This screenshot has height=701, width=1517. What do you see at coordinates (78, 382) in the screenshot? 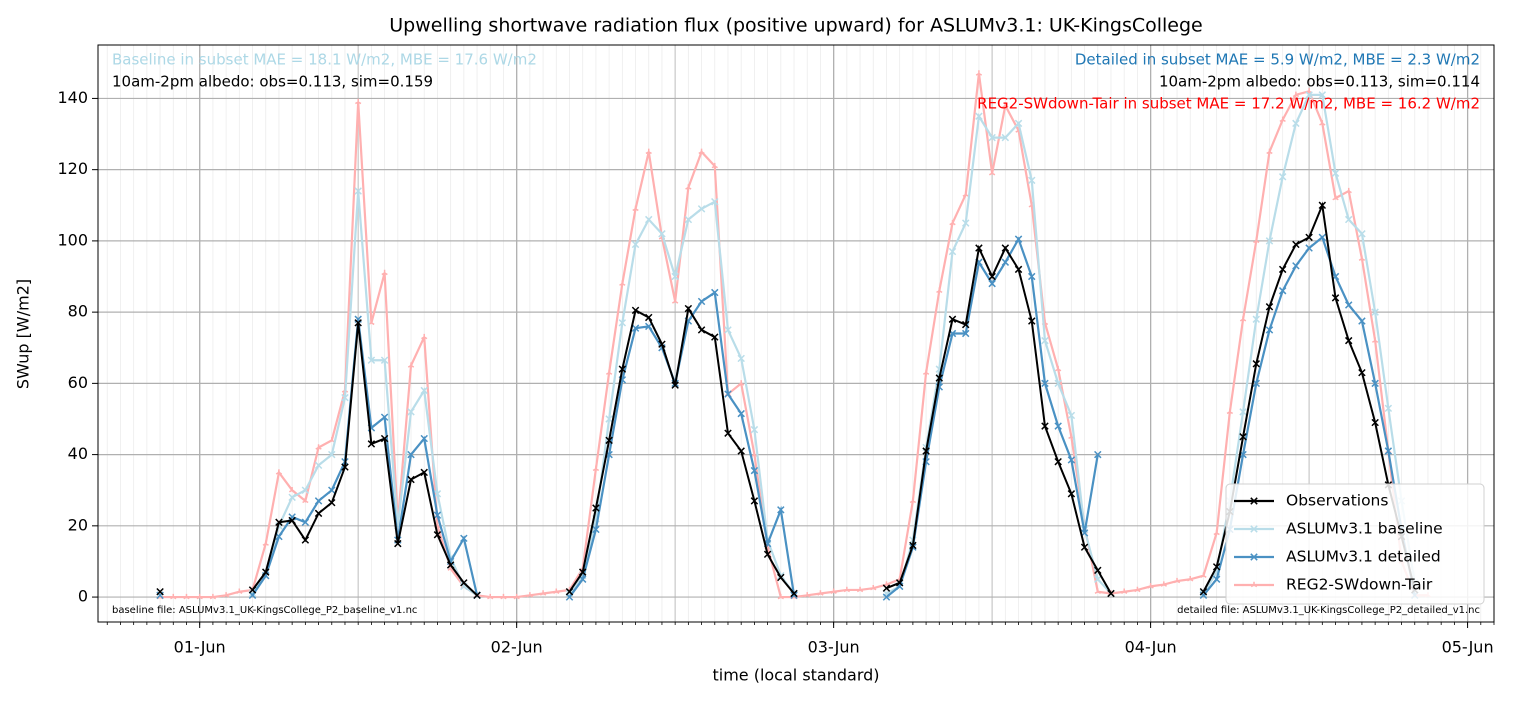
I see `y-tick-label: 60` at bounding box center [78, 382].